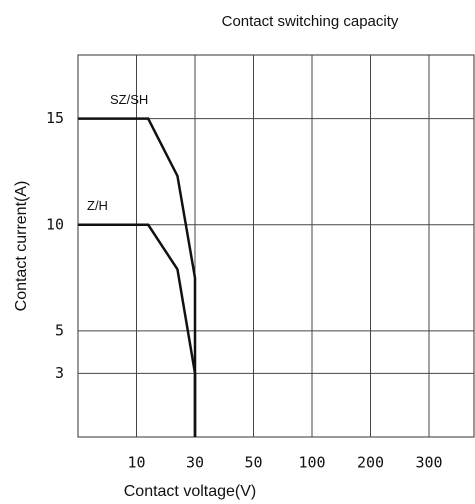 The height and width of the screenshot is (504, 475). I want to click on chart-title: Contact switching capacity, so click(310, 21).